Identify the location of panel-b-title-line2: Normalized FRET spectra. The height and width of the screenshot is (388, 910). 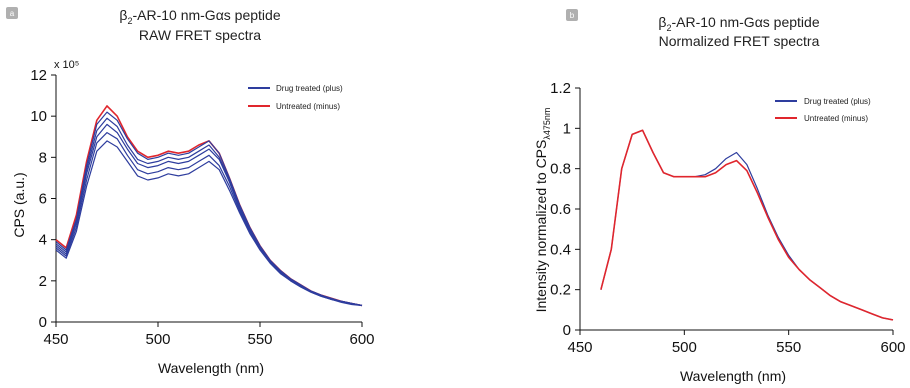
(739, 41).